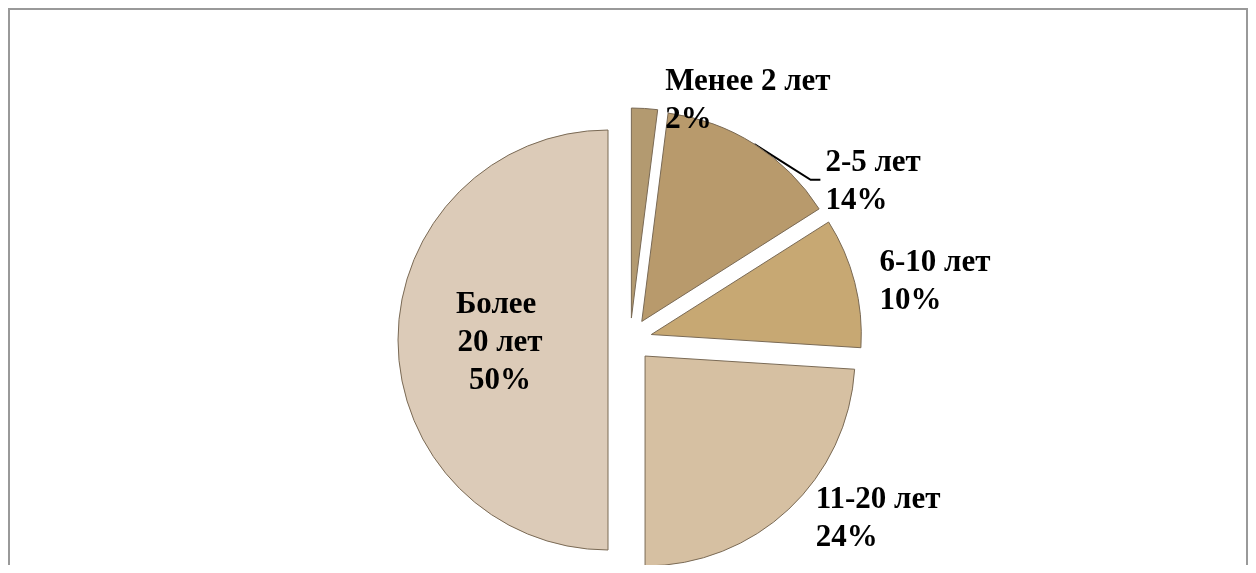 The height and width of the screenshot is (573, 1256). Describe the element at coordinates (748, 79) in the screenshot. I see `slice-label: Менее 2 лет` at that location.